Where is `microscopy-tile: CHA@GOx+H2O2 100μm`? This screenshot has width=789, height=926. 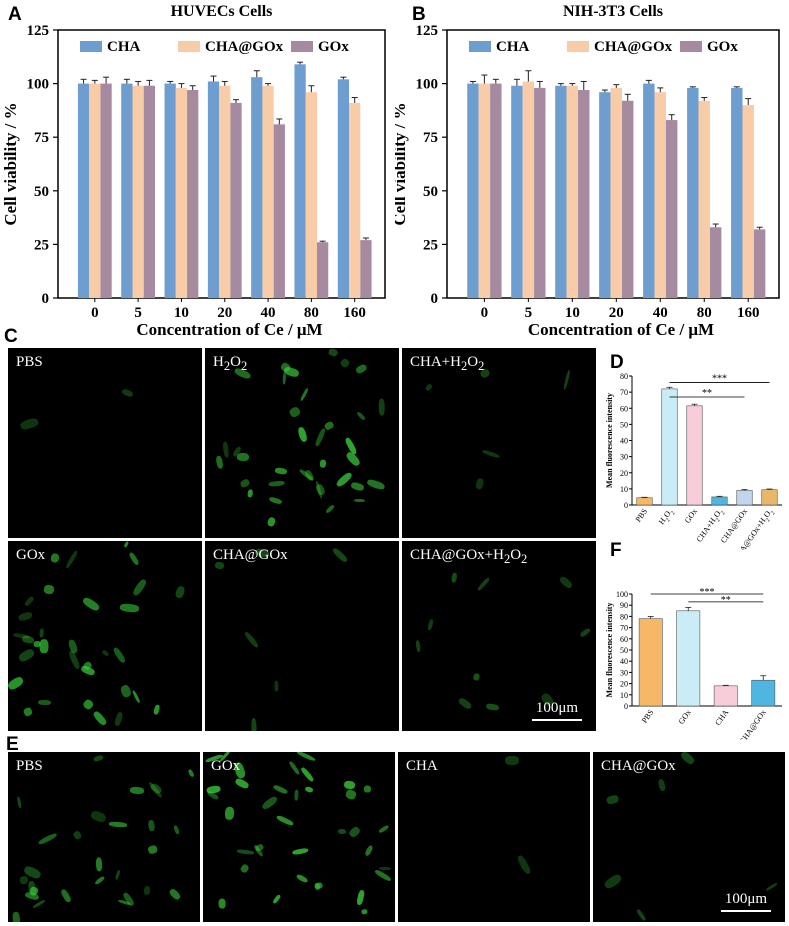
microscopy-tile: CHA@GOx+H2O2 100μm is located at coordinates (499, 636).